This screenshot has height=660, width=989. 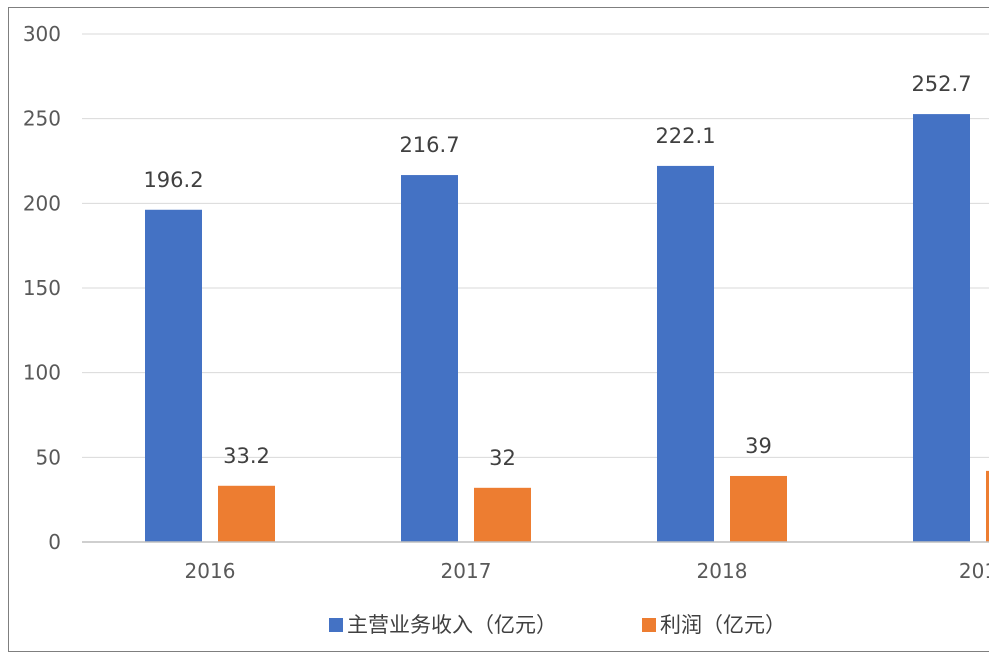 I want to click on y-tick-label: 50, so click(x=48, y=457).